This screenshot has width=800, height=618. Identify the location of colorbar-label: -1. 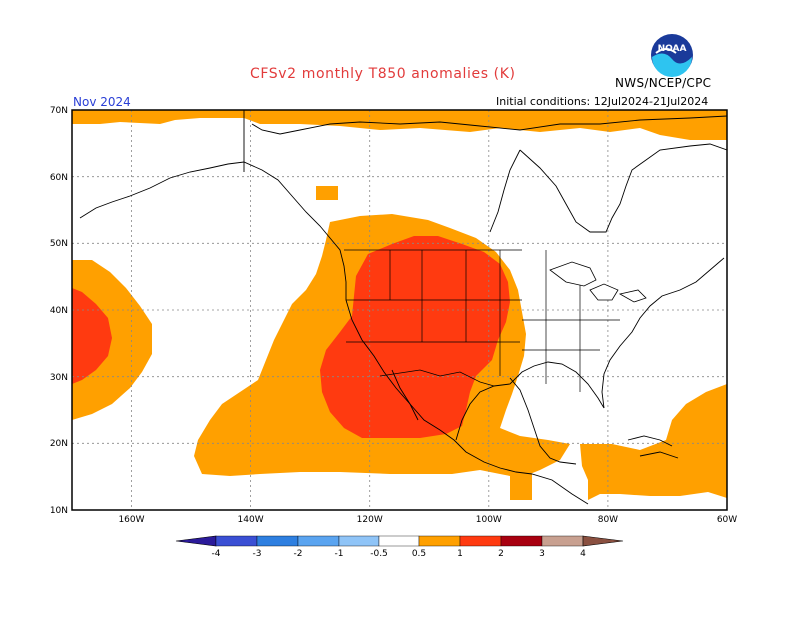
(339, 554).